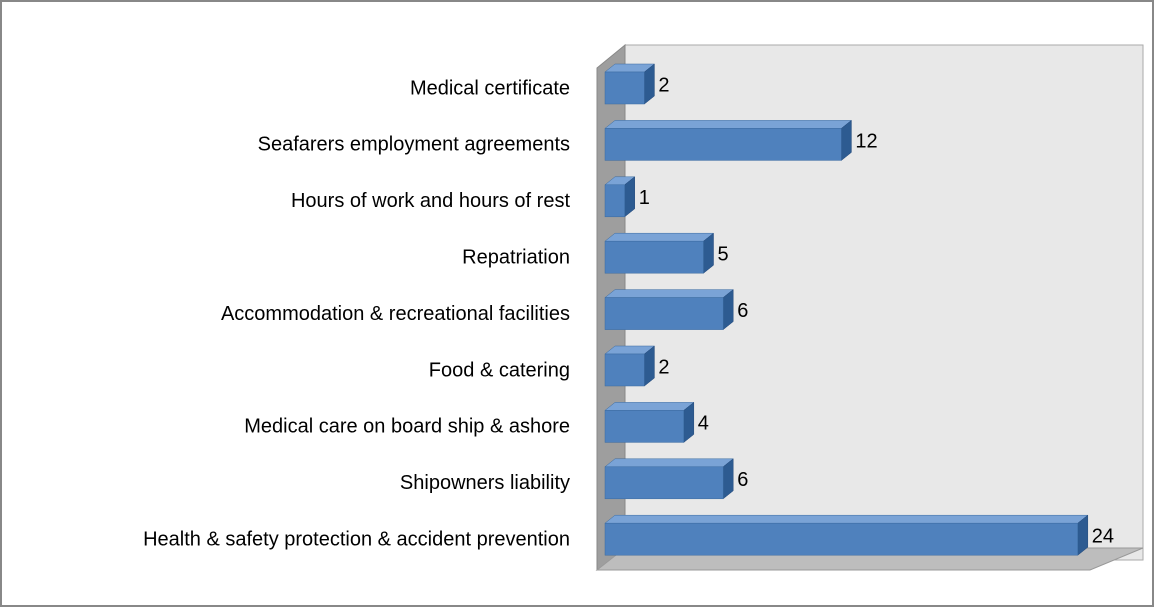  What do you see at coordinates (407, 427) in the screenshot?
I see `category-label: Medical care on board ship & ashore` at bounding box center [407, 427].